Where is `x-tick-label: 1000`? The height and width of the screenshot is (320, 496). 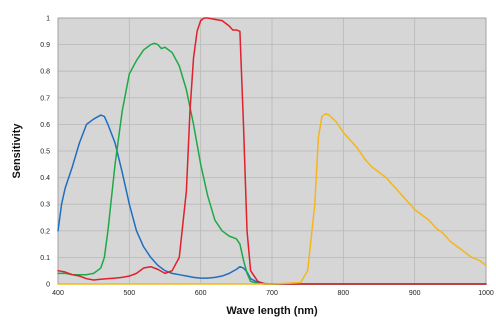 x-tick-label: 1000 is located at coordinates (486, 293).